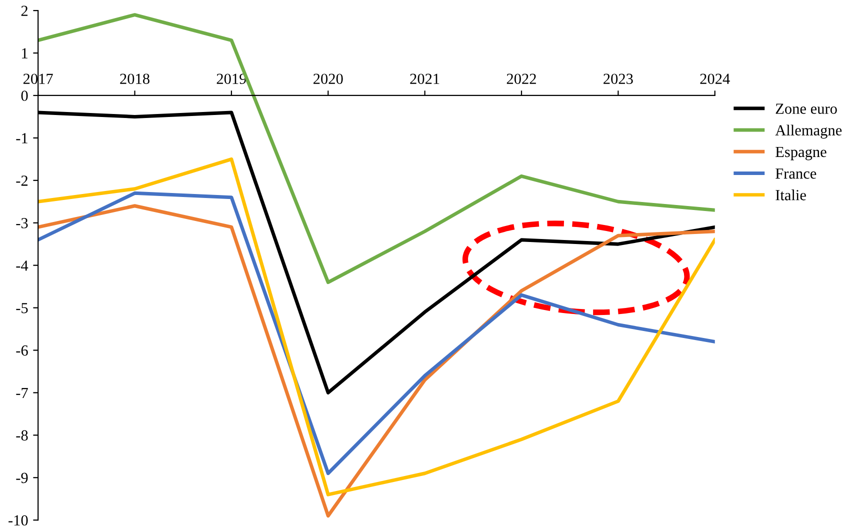 The image size is (846, 528). What do you see at coordinates (425, 79) in the screenshot?
I see `x-tick-label: 2021` at bounding box center [425, 79].